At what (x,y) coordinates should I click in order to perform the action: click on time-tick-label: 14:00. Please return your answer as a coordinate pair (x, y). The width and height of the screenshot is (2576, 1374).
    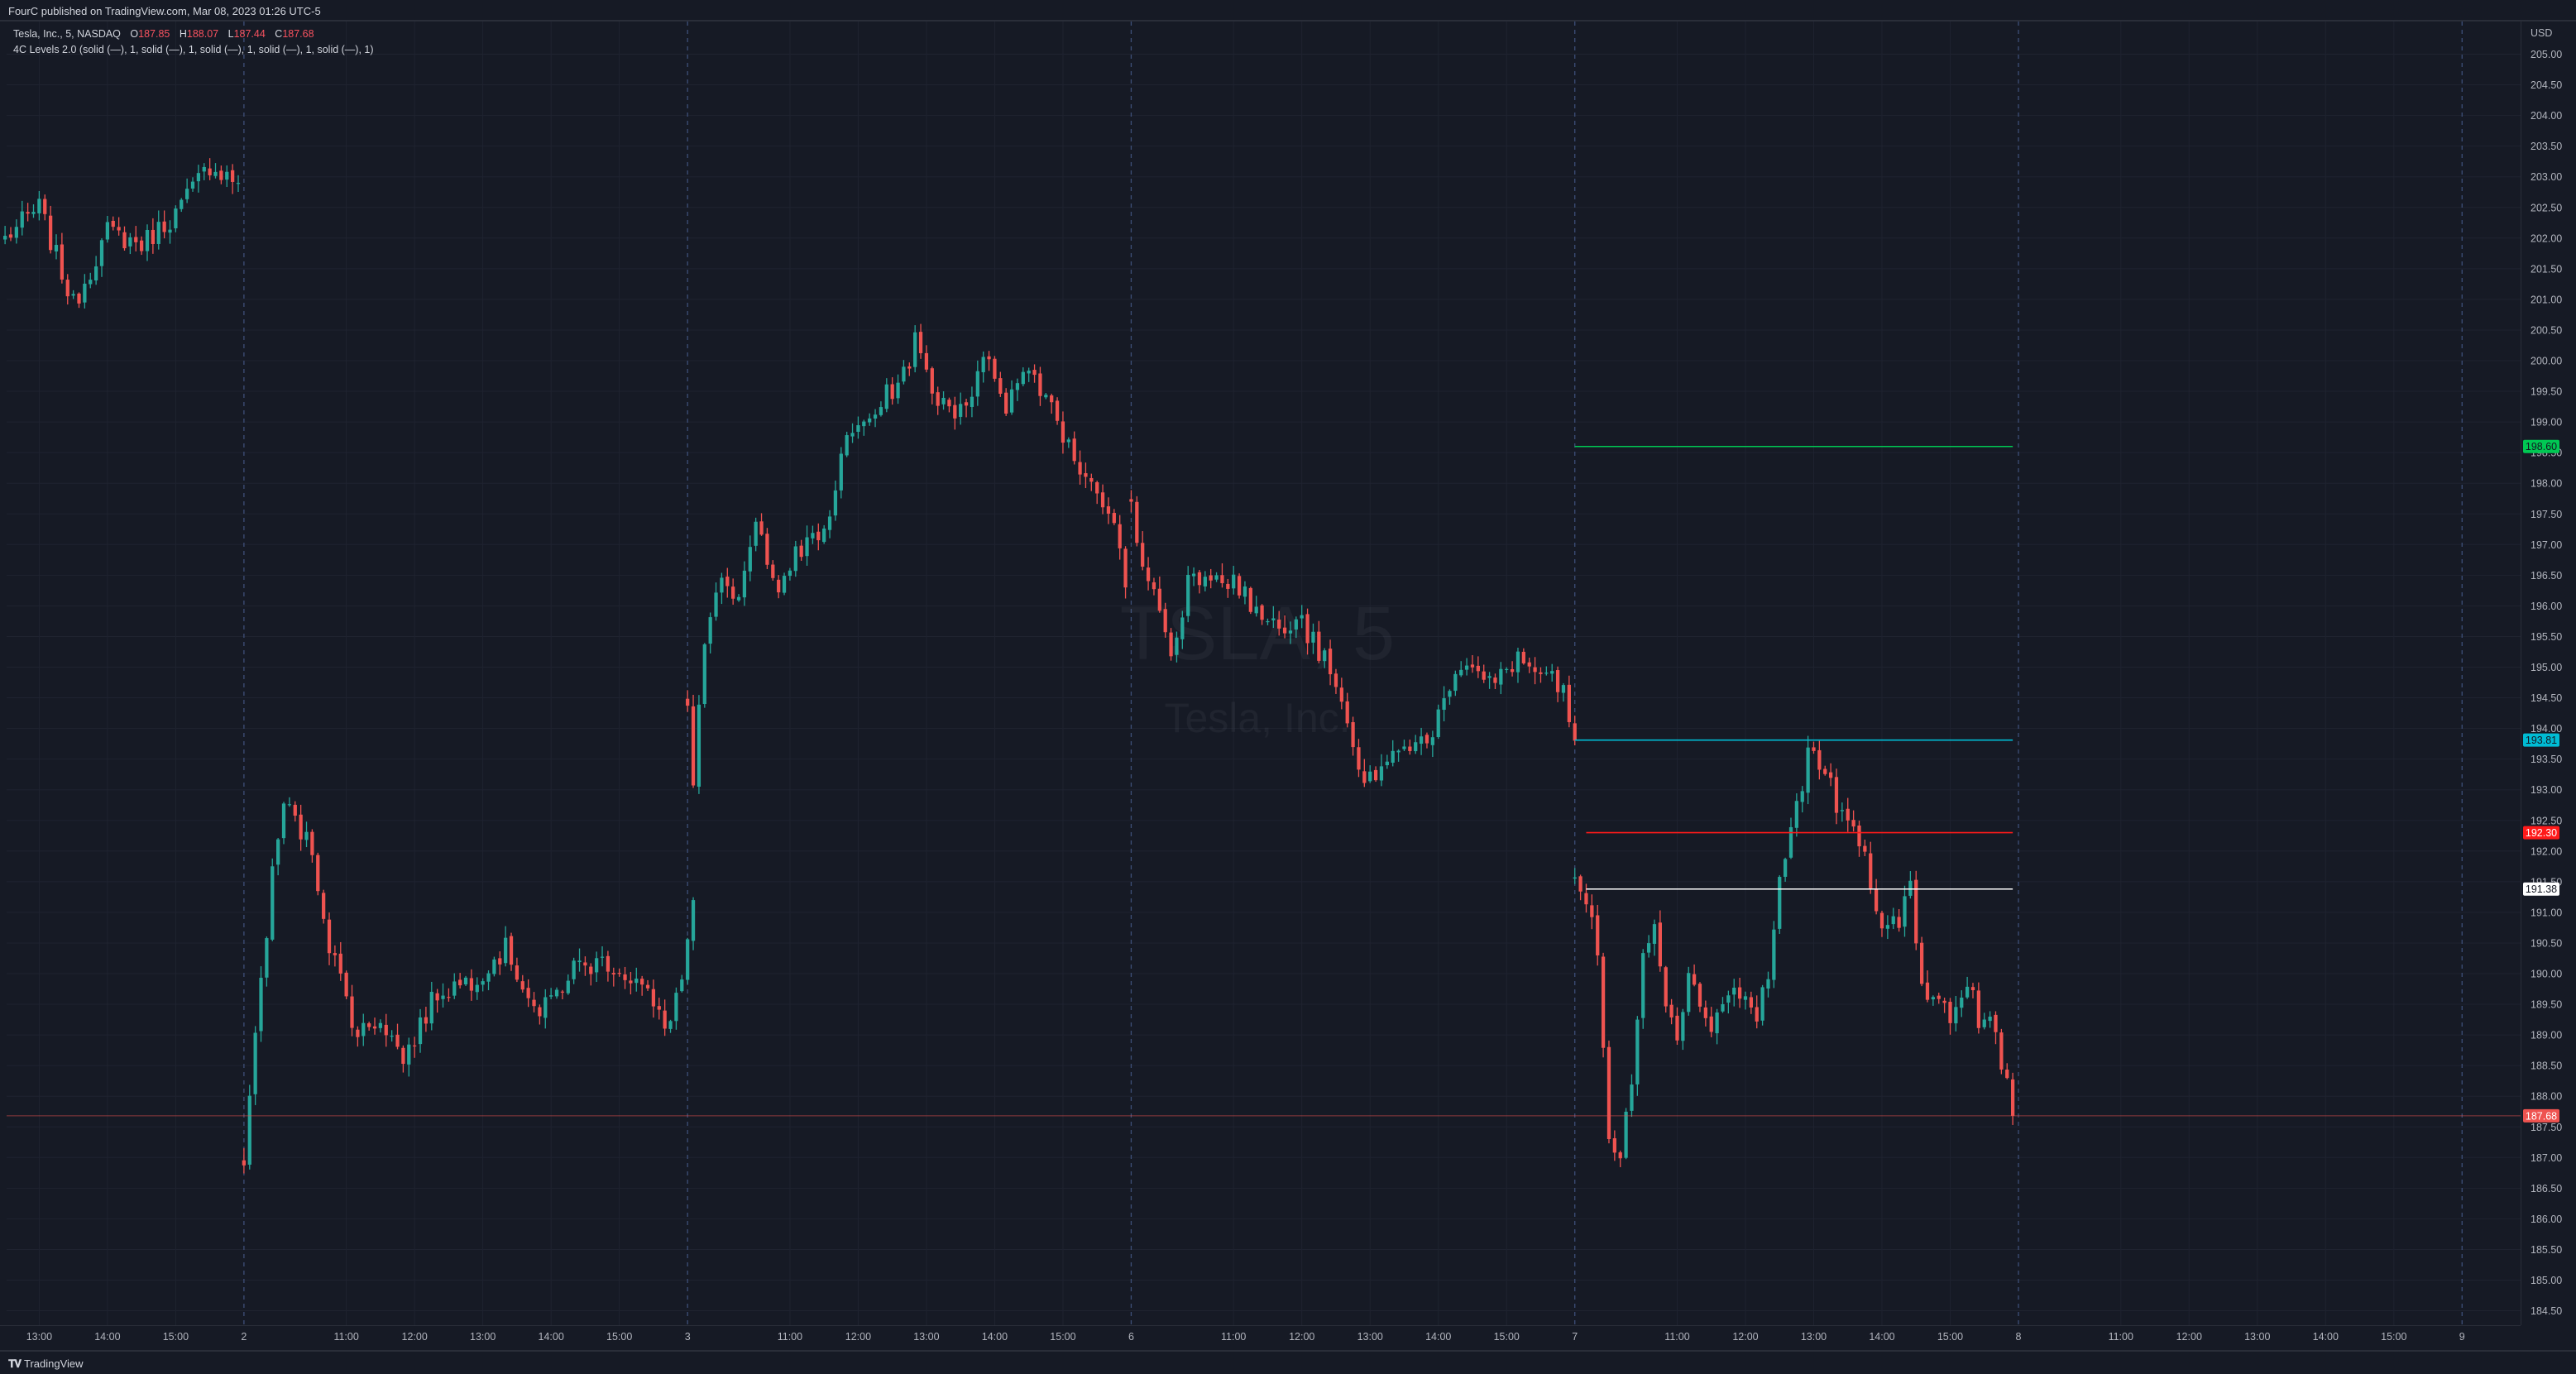
    Looking at the image, I should click on (107, 1337).